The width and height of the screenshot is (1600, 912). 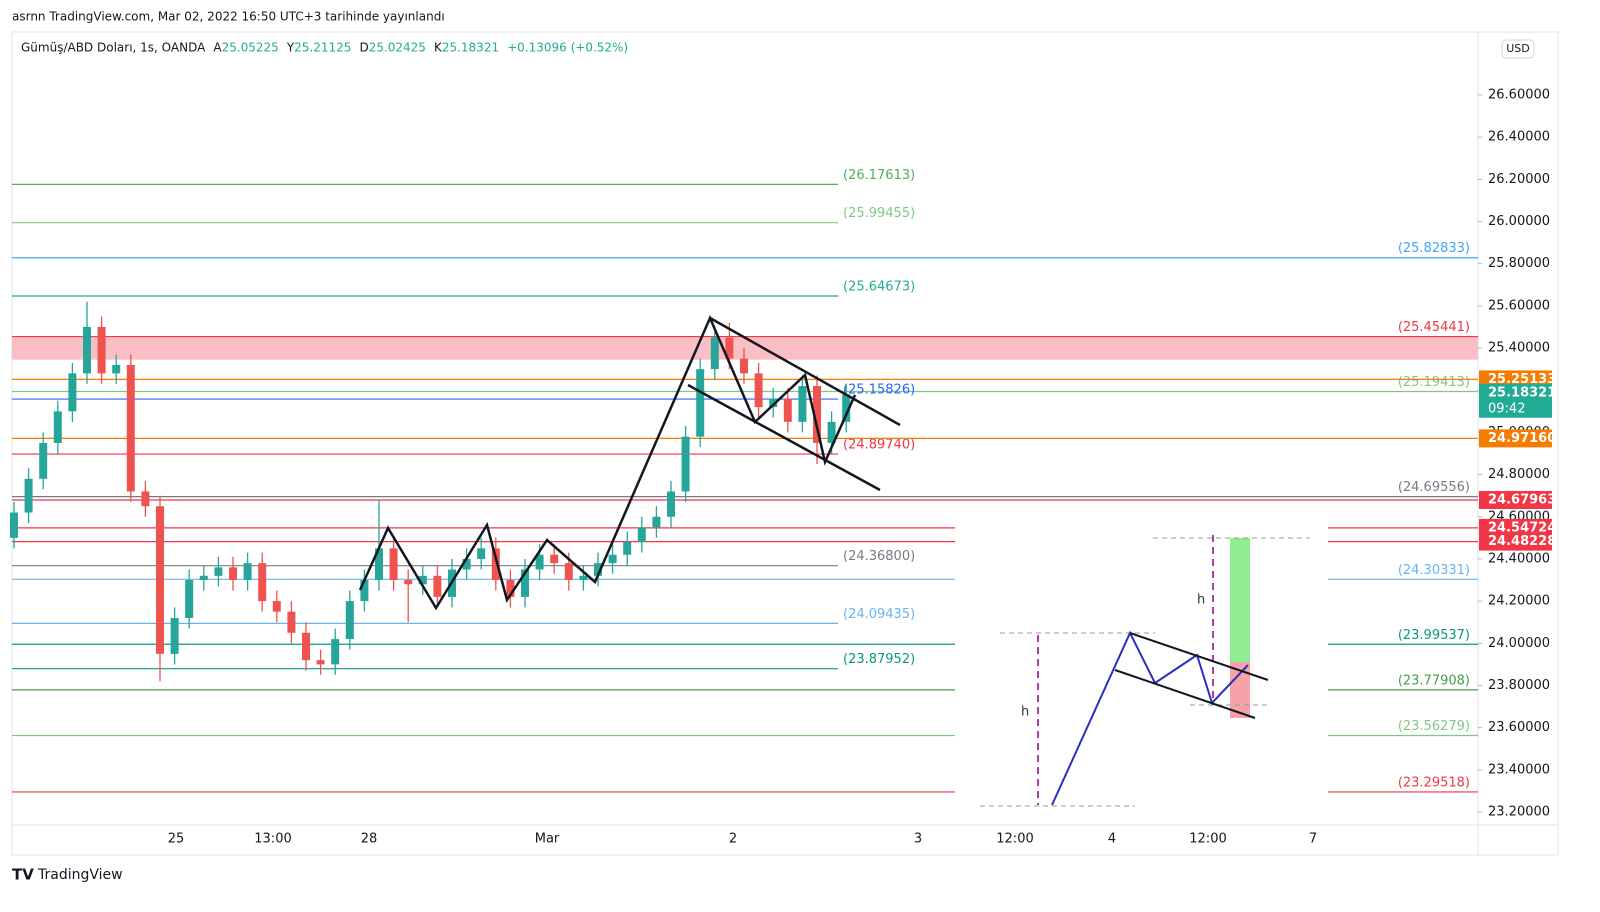 I want to click on level-label: (25.64673), so click(x=879, y=287).